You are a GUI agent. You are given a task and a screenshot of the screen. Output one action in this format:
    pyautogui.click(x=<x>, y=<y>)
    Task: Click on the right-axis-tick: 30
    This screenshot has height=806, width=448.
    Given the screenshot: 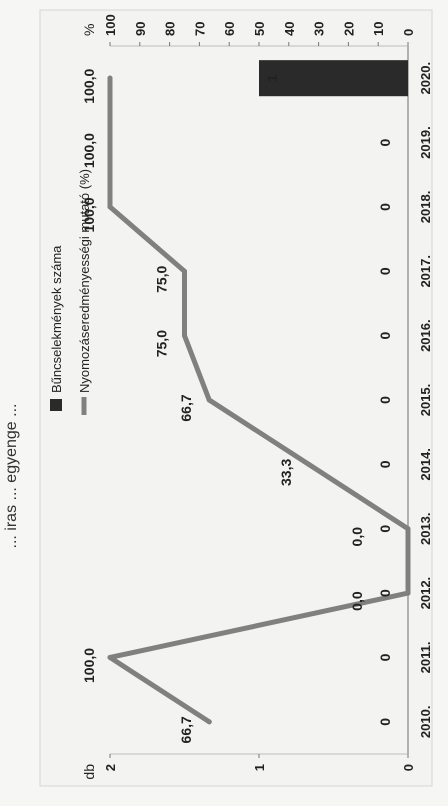 What is the action you would take?
    pyautogui.click(x=319, y=29)
    